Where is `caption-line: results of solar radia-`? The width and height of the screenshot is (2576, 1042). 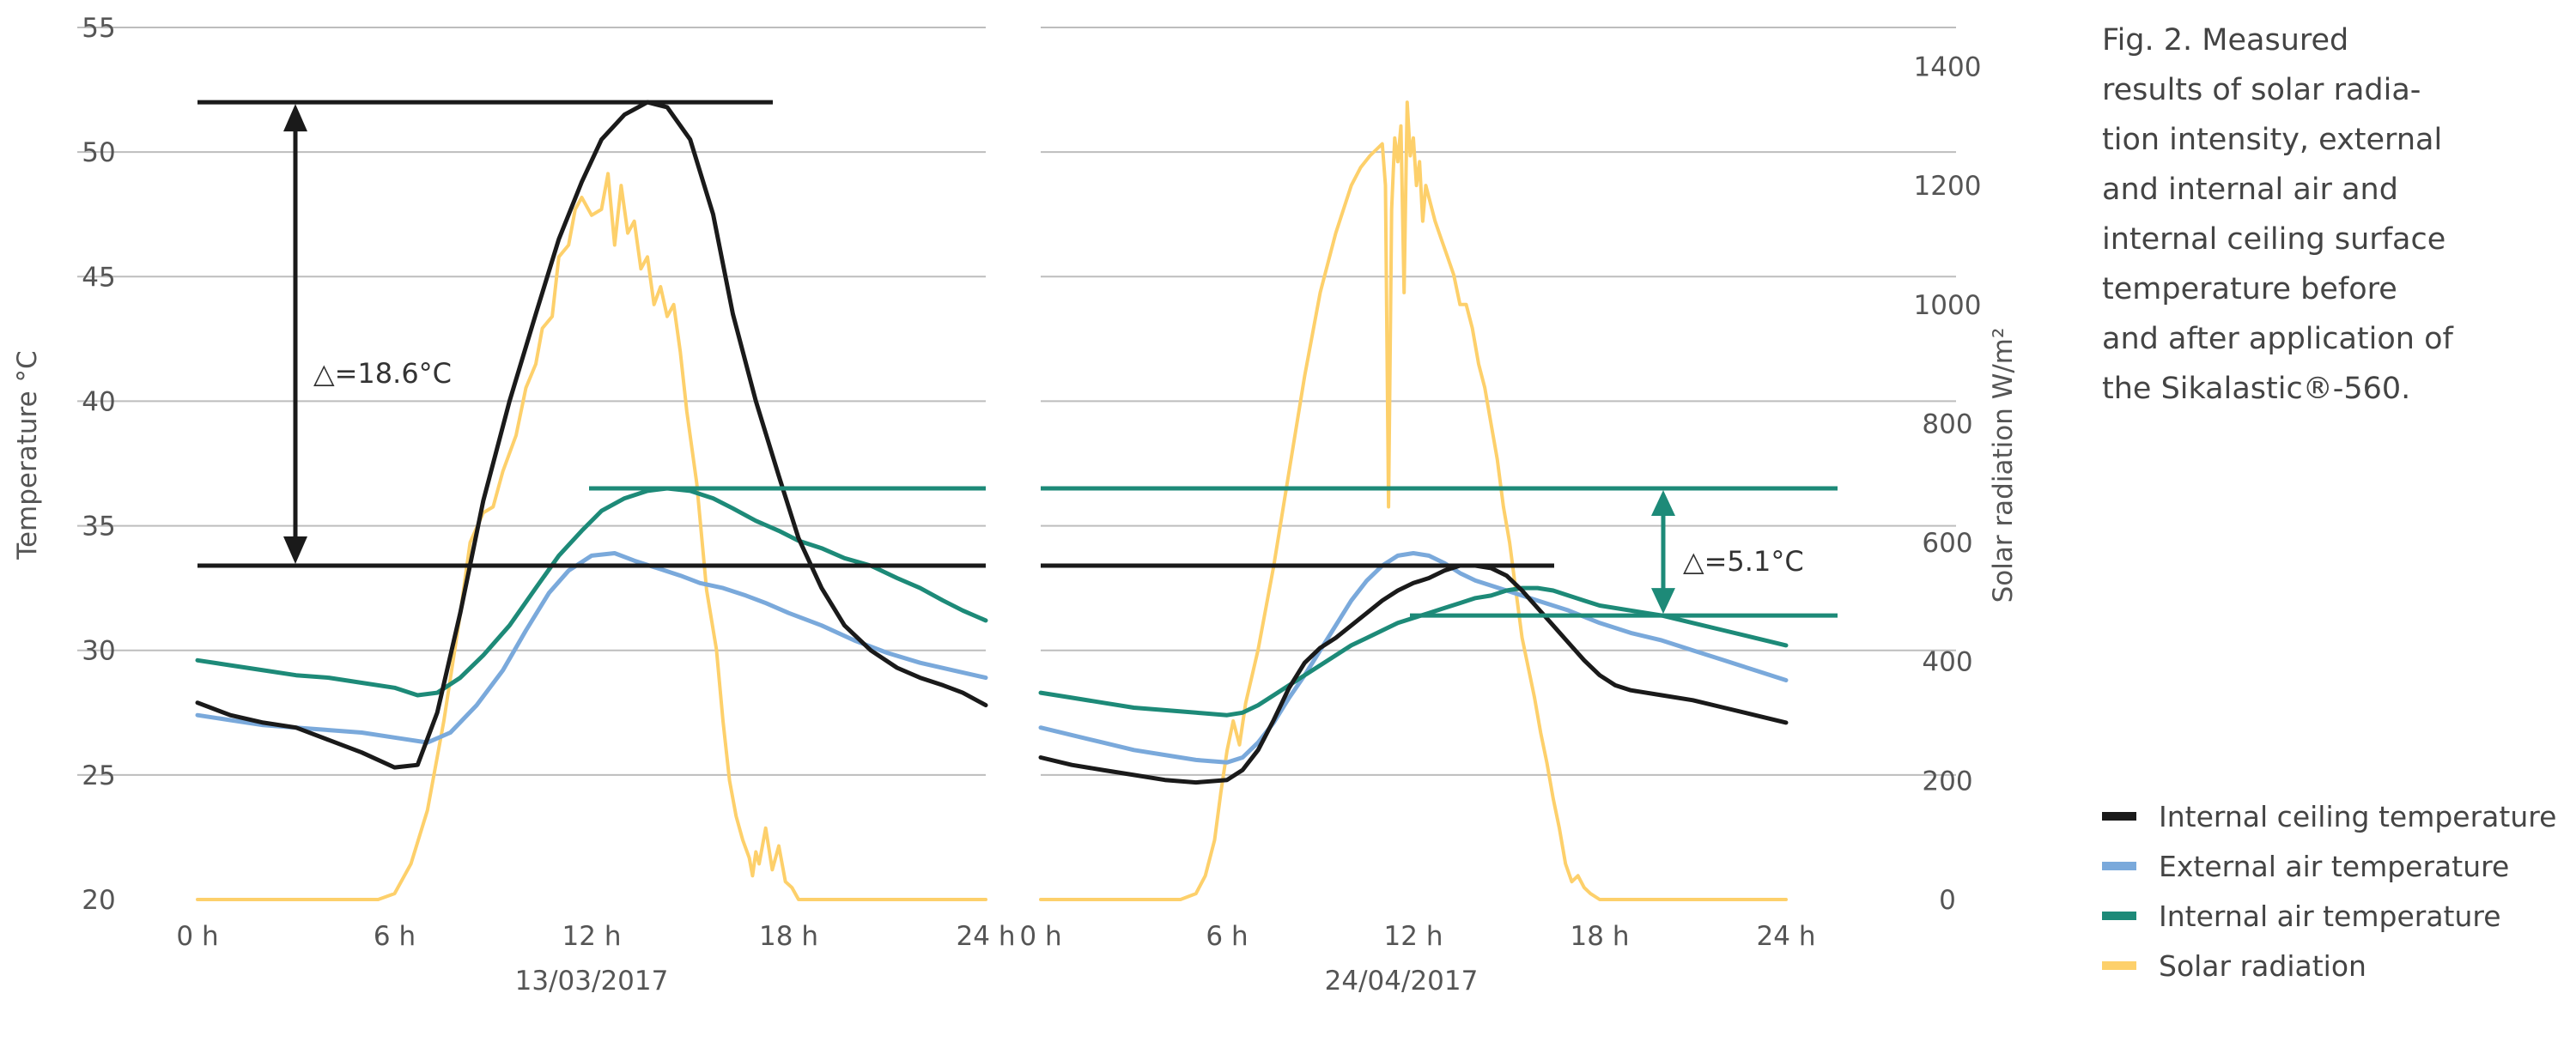
caption-line: results of solar radia- is located at coordinates (2261, 90).